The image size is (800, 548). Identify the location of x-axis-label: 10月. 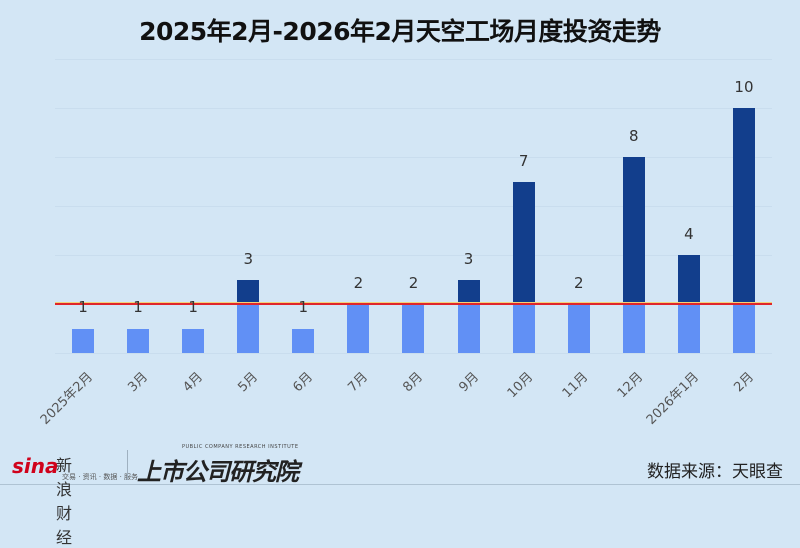
(520, 385).